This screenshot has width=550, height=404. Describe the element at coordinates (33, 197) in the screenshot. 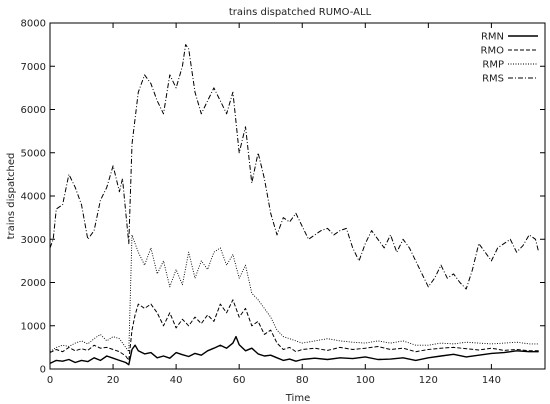

I see `y-tick-label: 4000` at that location.